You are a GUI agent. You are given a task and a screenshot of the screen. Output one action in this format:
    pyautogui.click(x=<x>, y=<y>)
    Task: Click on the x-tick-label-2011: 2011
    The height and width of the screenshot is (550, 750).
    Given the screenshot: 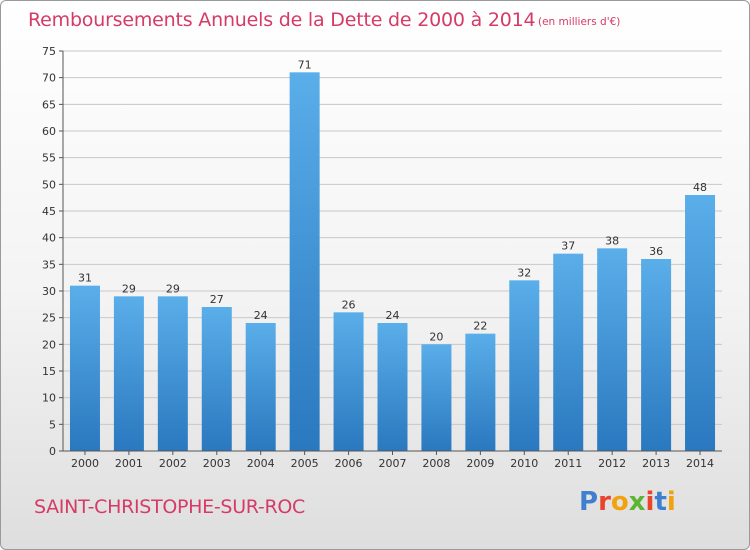 What is the action you would take?
    pyautogui.click(x=568, y=463)
    